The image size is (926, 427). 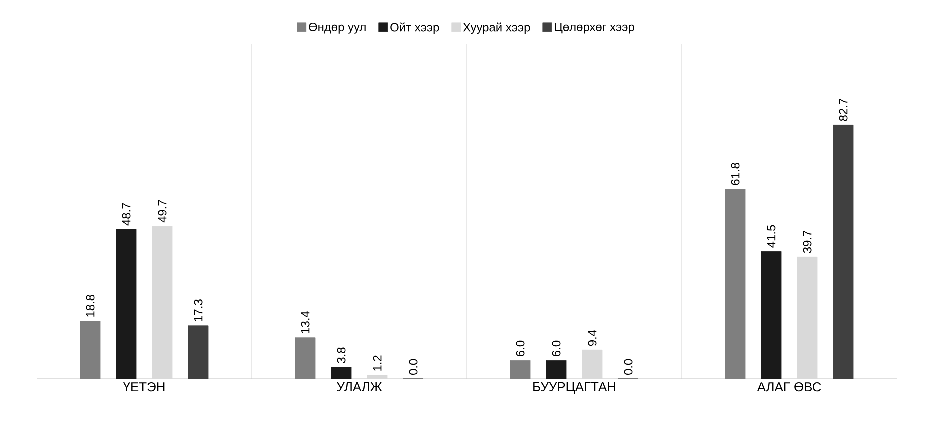 I want to click on data-label: 61.8, so click(x=735, y=174).